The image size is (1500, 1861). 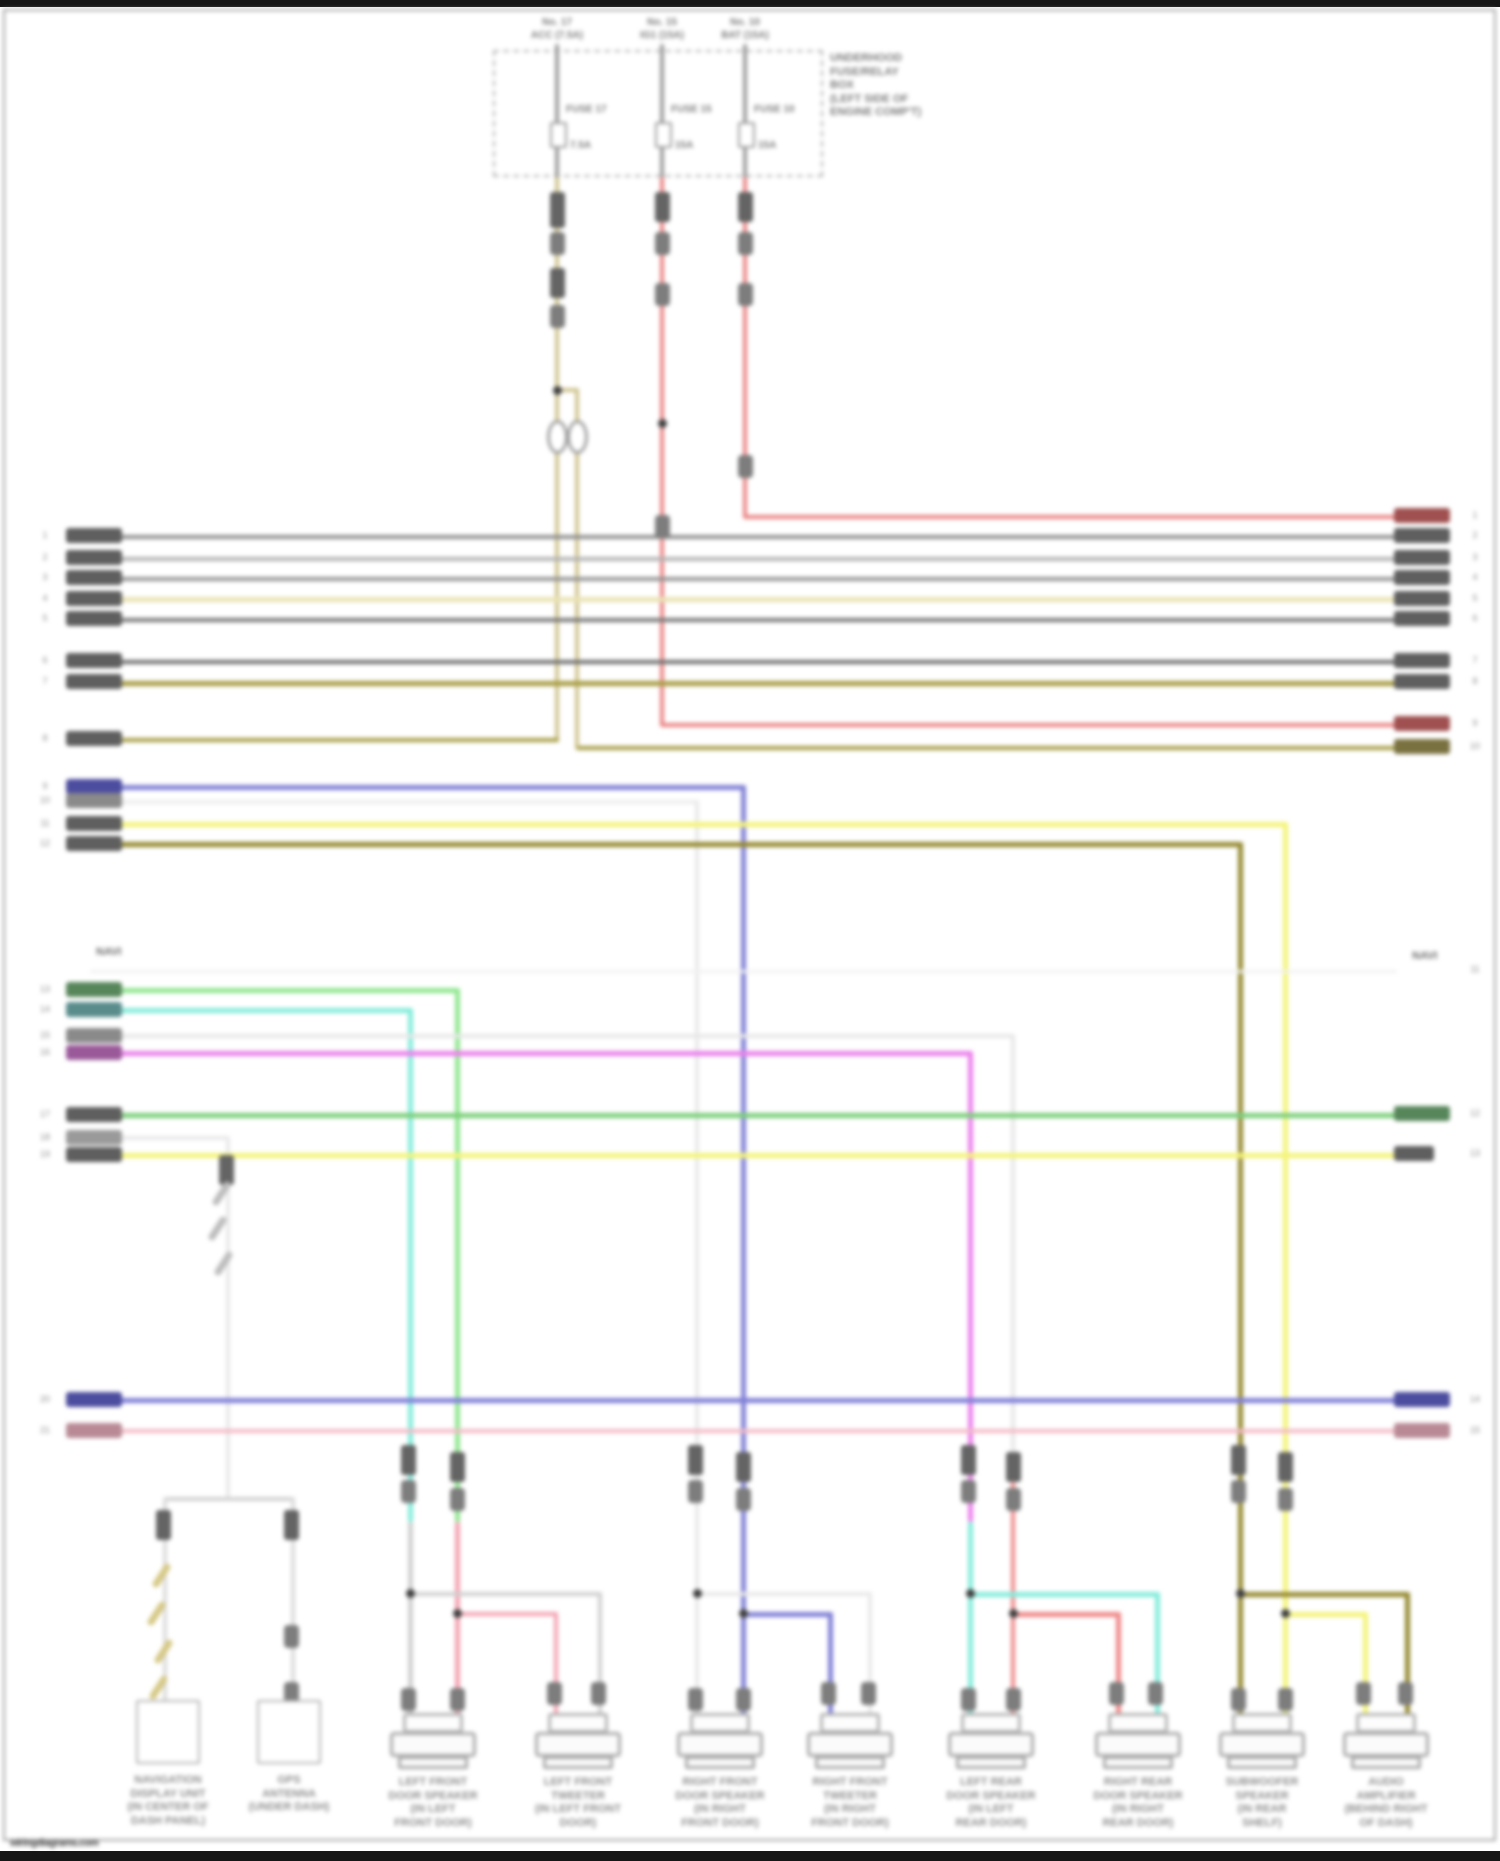 I want to click on top-window-edge, so click(x=750, y=3).